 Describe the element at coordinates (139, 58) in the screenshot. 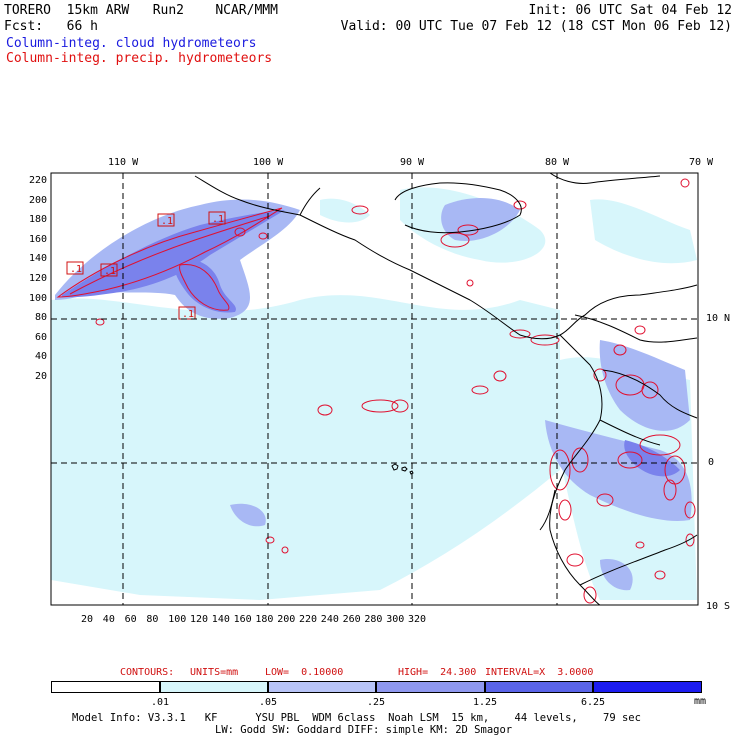

I see `legend-precip-hydrometeors: Column-integ. precip. hydrometeors` at that location.